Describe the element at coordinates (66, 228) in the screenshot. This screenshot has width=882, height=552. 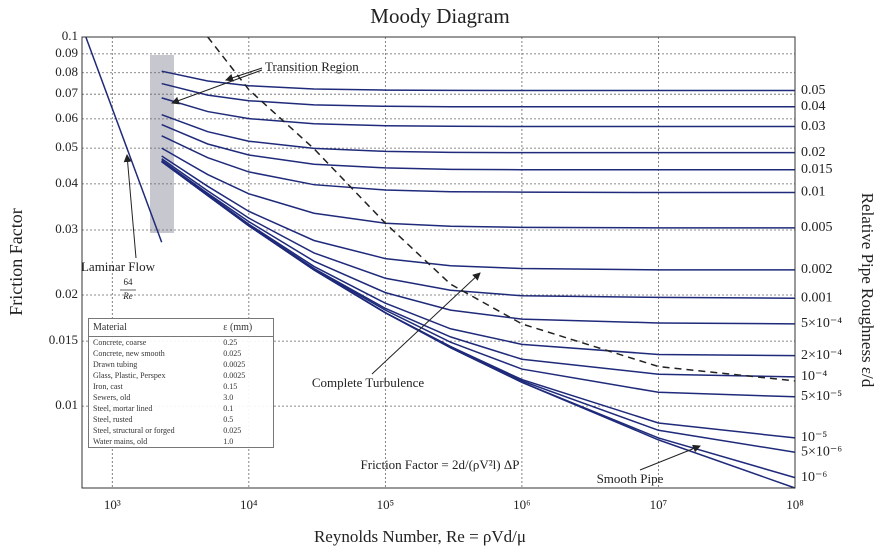
I see `y-tick-label: 0.03` at that location.